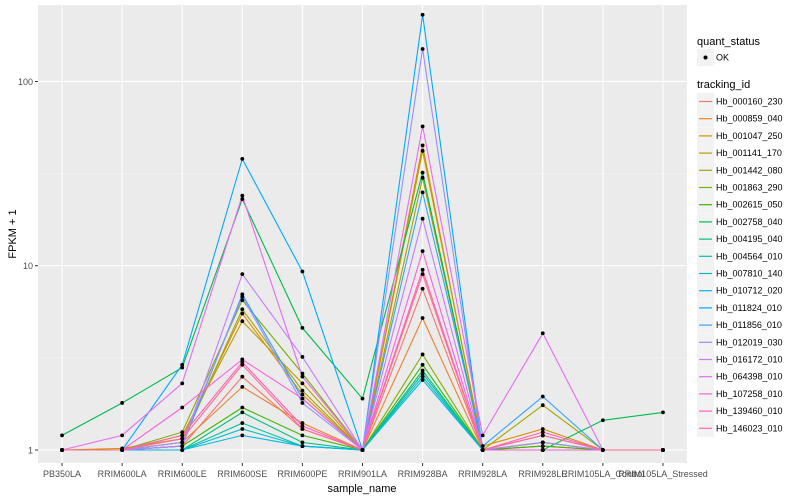 This screenshot has width=800, height=500. What do you see at coordinates (482, 435) in the screenshot?
I see `point-Hb_064398_010-RRIM928LA` at bounding box center [482, 435].